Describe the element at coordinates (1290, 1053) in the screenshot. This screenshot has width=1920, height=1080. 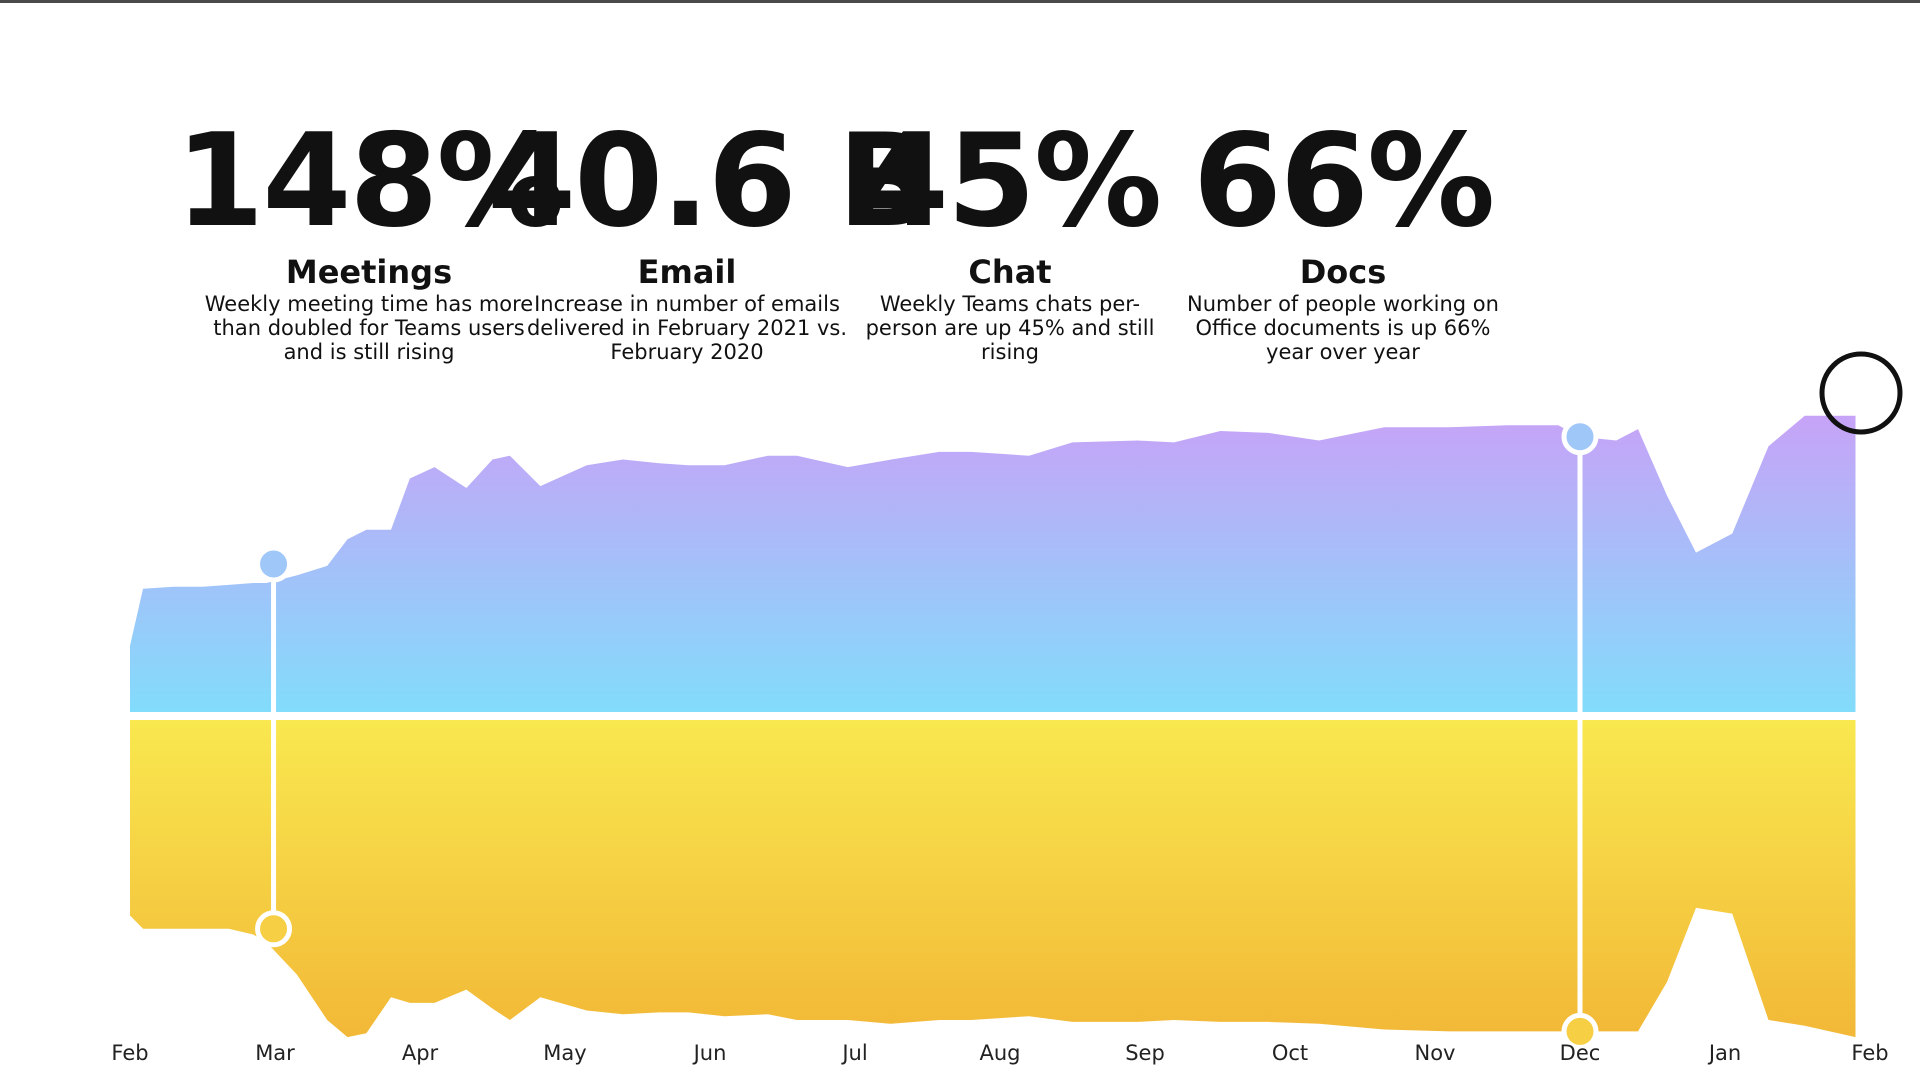
I see `x-tick-label: Oct` at that location.